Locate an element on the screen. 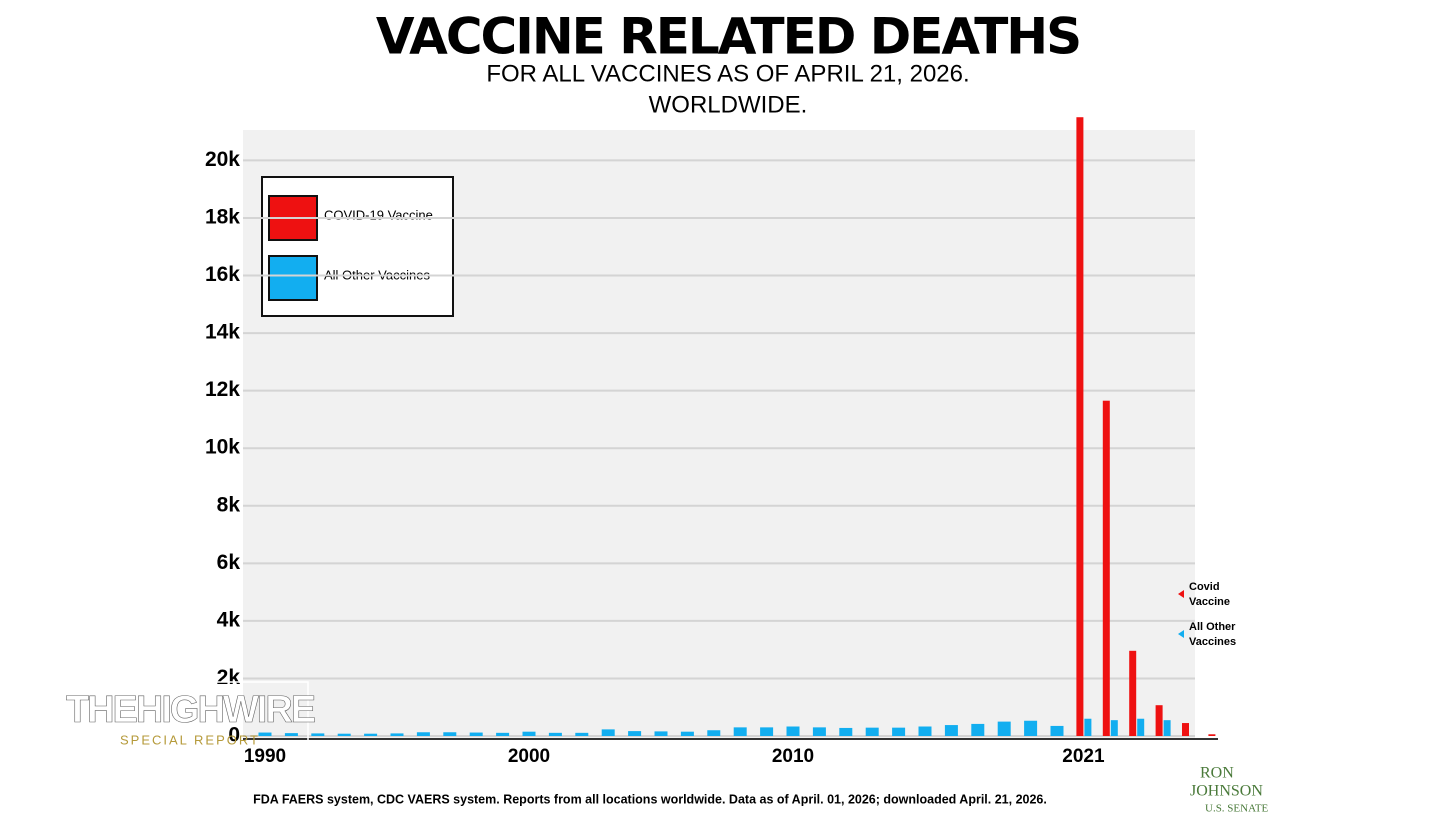 The image size is (1456, 818). subtitle: FOR ALL VACCINES AS OF APRIL 21, 2026. is located at coordinates (727, 73).